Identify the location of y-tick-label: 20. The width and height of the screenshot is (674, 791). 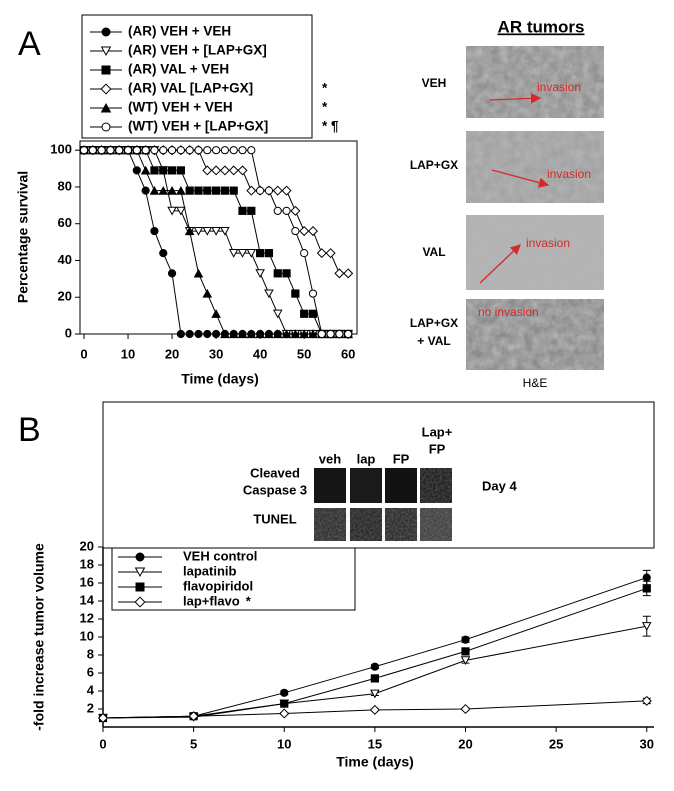
(87, 545).